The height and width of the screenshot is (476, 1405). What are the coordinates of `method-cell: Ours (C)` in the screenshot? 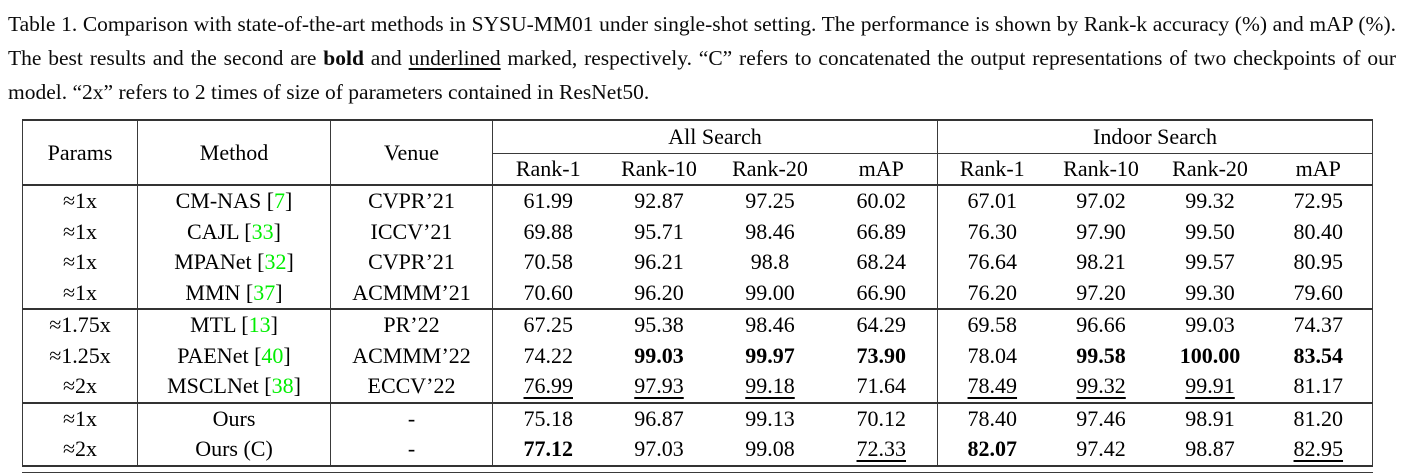 It's located at (234, 450).